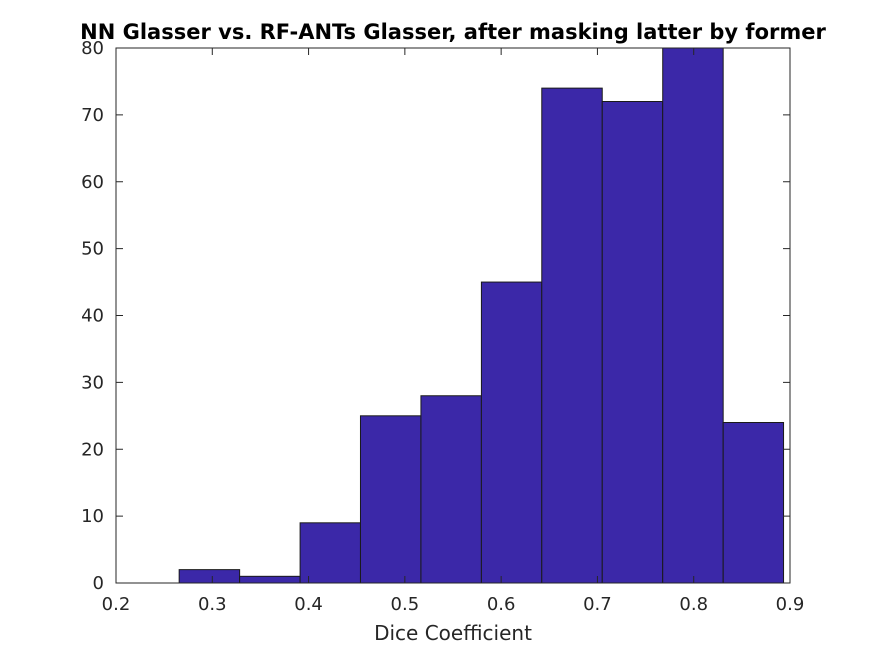 The width and height of the screenshot is (875, 656). What do you see at coordinates (98, 583) in the screenshot?
I see `y-tick-label: 0` at bounding box center [98, 583].